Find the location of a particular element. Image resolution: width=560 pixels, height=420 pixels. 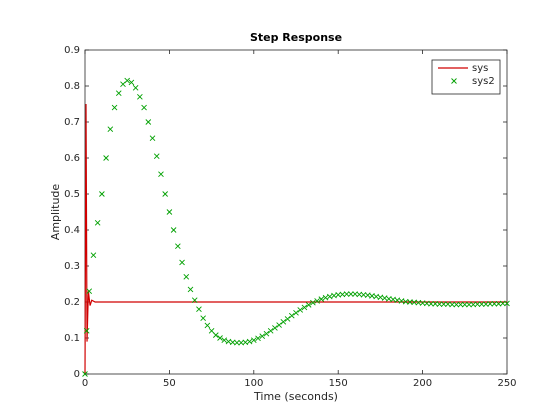

y-tick-label: 0.4 is located at coordinates (72, 230).